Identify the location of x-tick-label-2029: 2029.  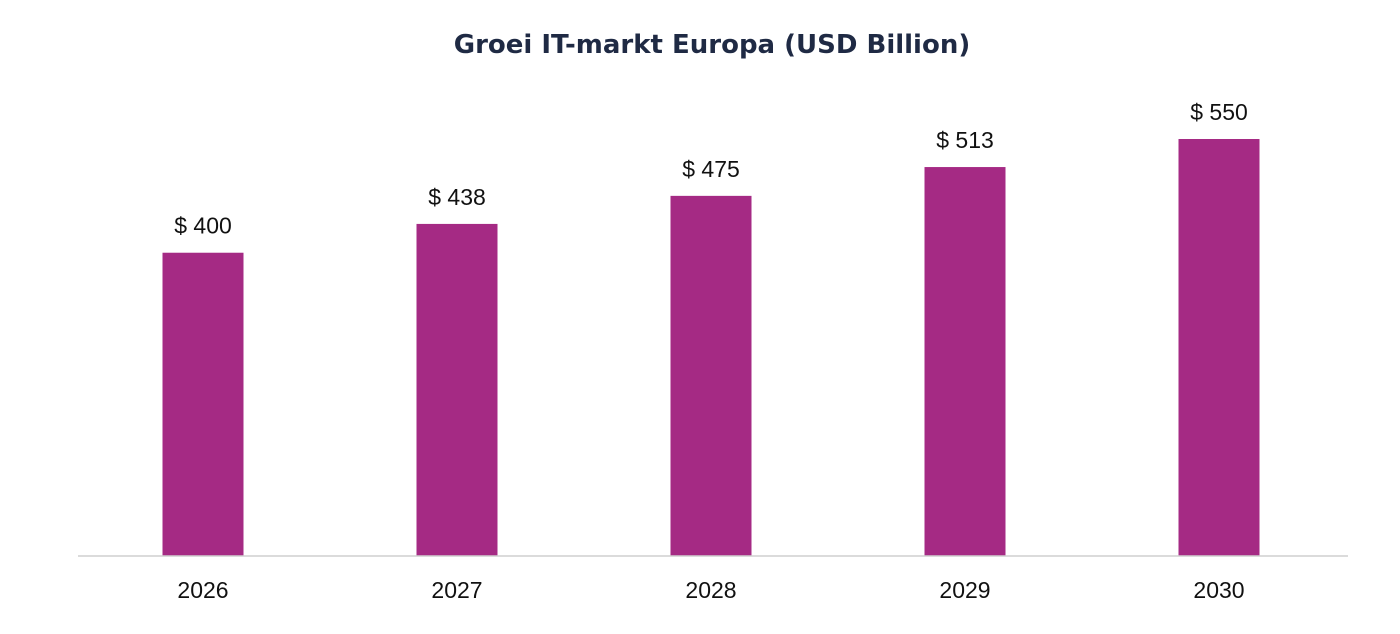
(964, 590).